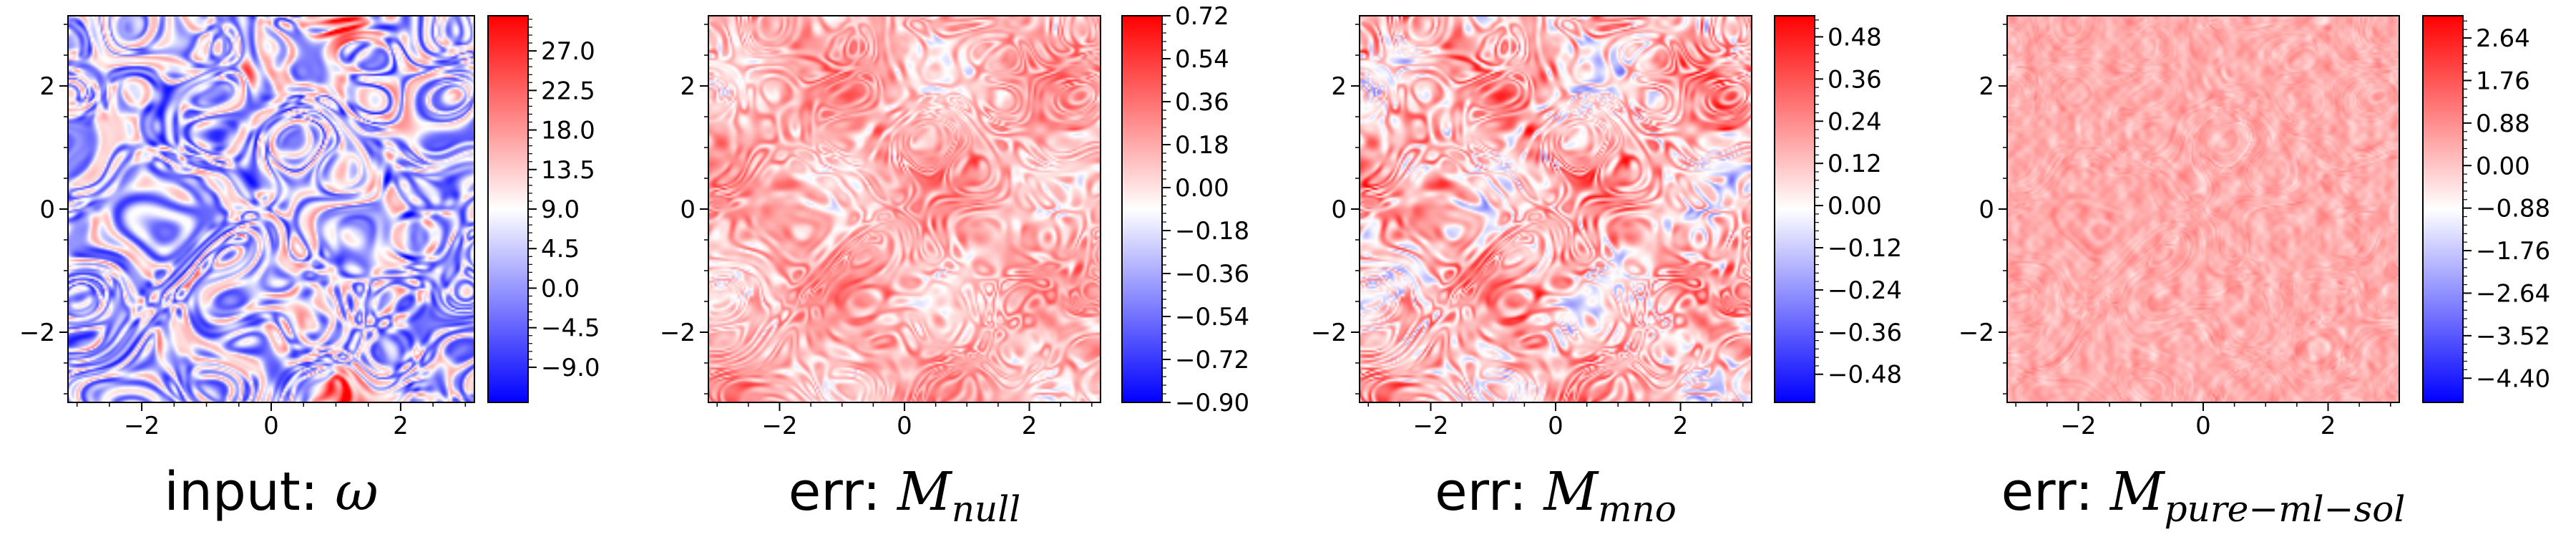  What do you see at coordinates (2503, 81) in the screenshot?
I see `colorbar-tick-label: 1.76` at bounding box center [2503, 81].